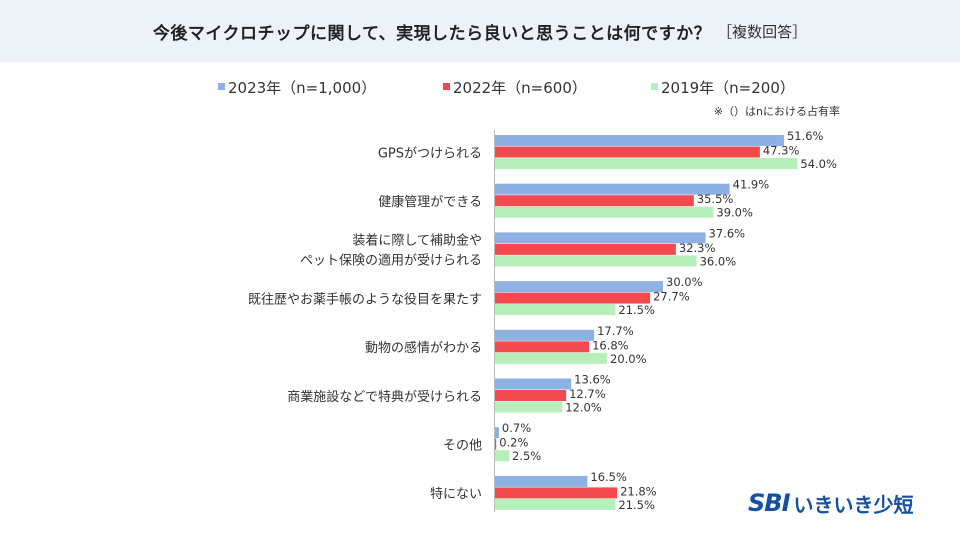  Describe the element at coordinates (728, 88) in the screenshot. I see `legend-label: 2019年（n=200）` at that location.